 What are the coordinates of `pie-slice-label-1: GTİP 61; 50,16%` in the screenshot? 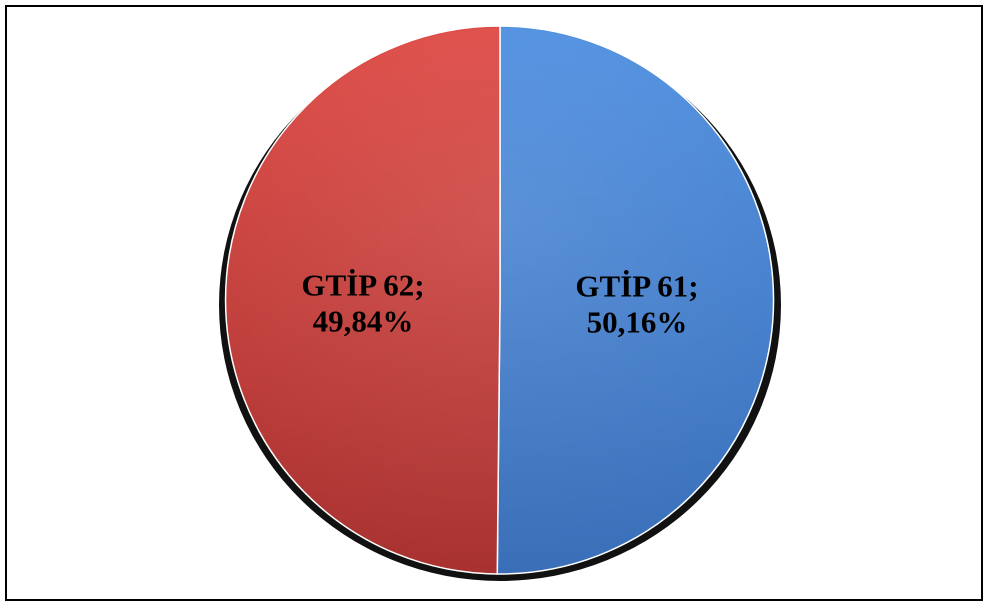 It's located at (636, 304).